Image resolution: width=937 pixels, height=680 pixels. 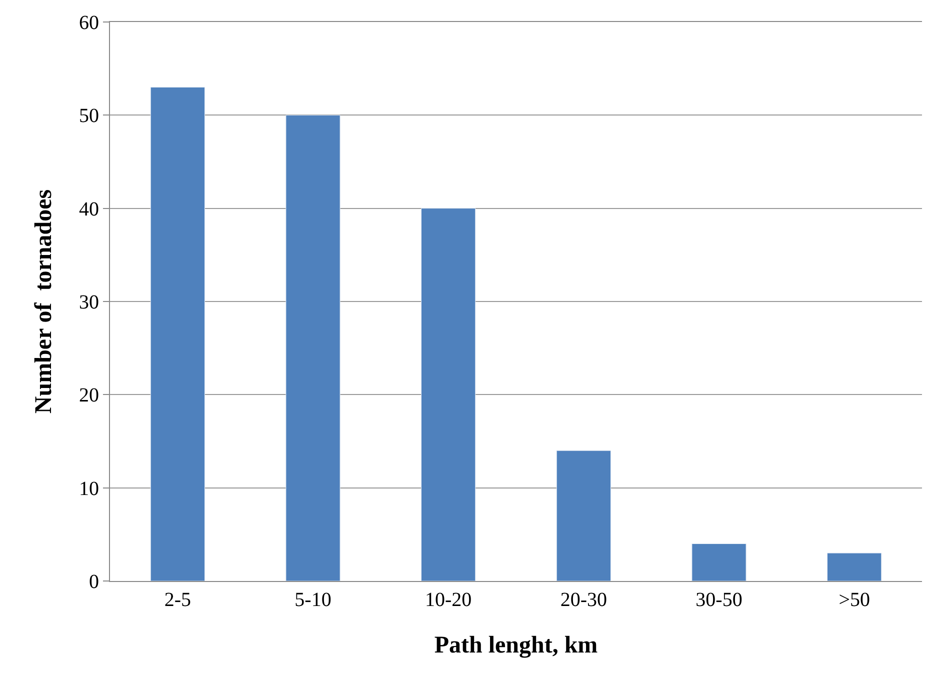 What do you see at coordinates (719, 600) in the screenshot?
I see `x-tick-label: 30-50` at bounding box center [719, 600].